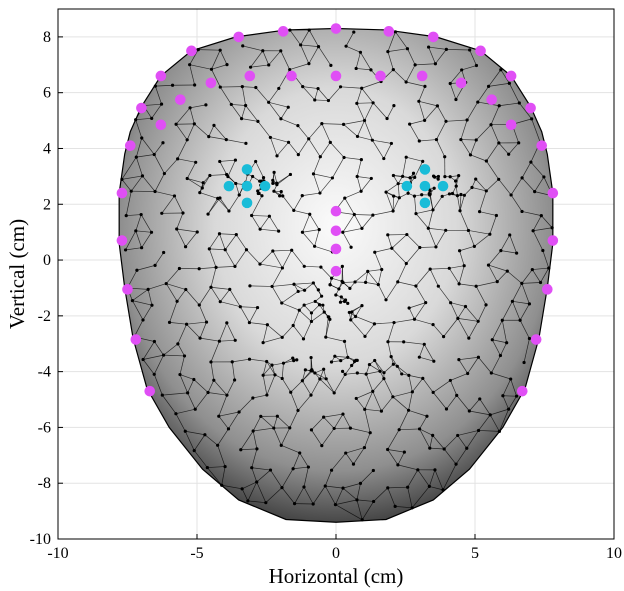  I want to click on y-tick-label: 6, so click(47, 93).